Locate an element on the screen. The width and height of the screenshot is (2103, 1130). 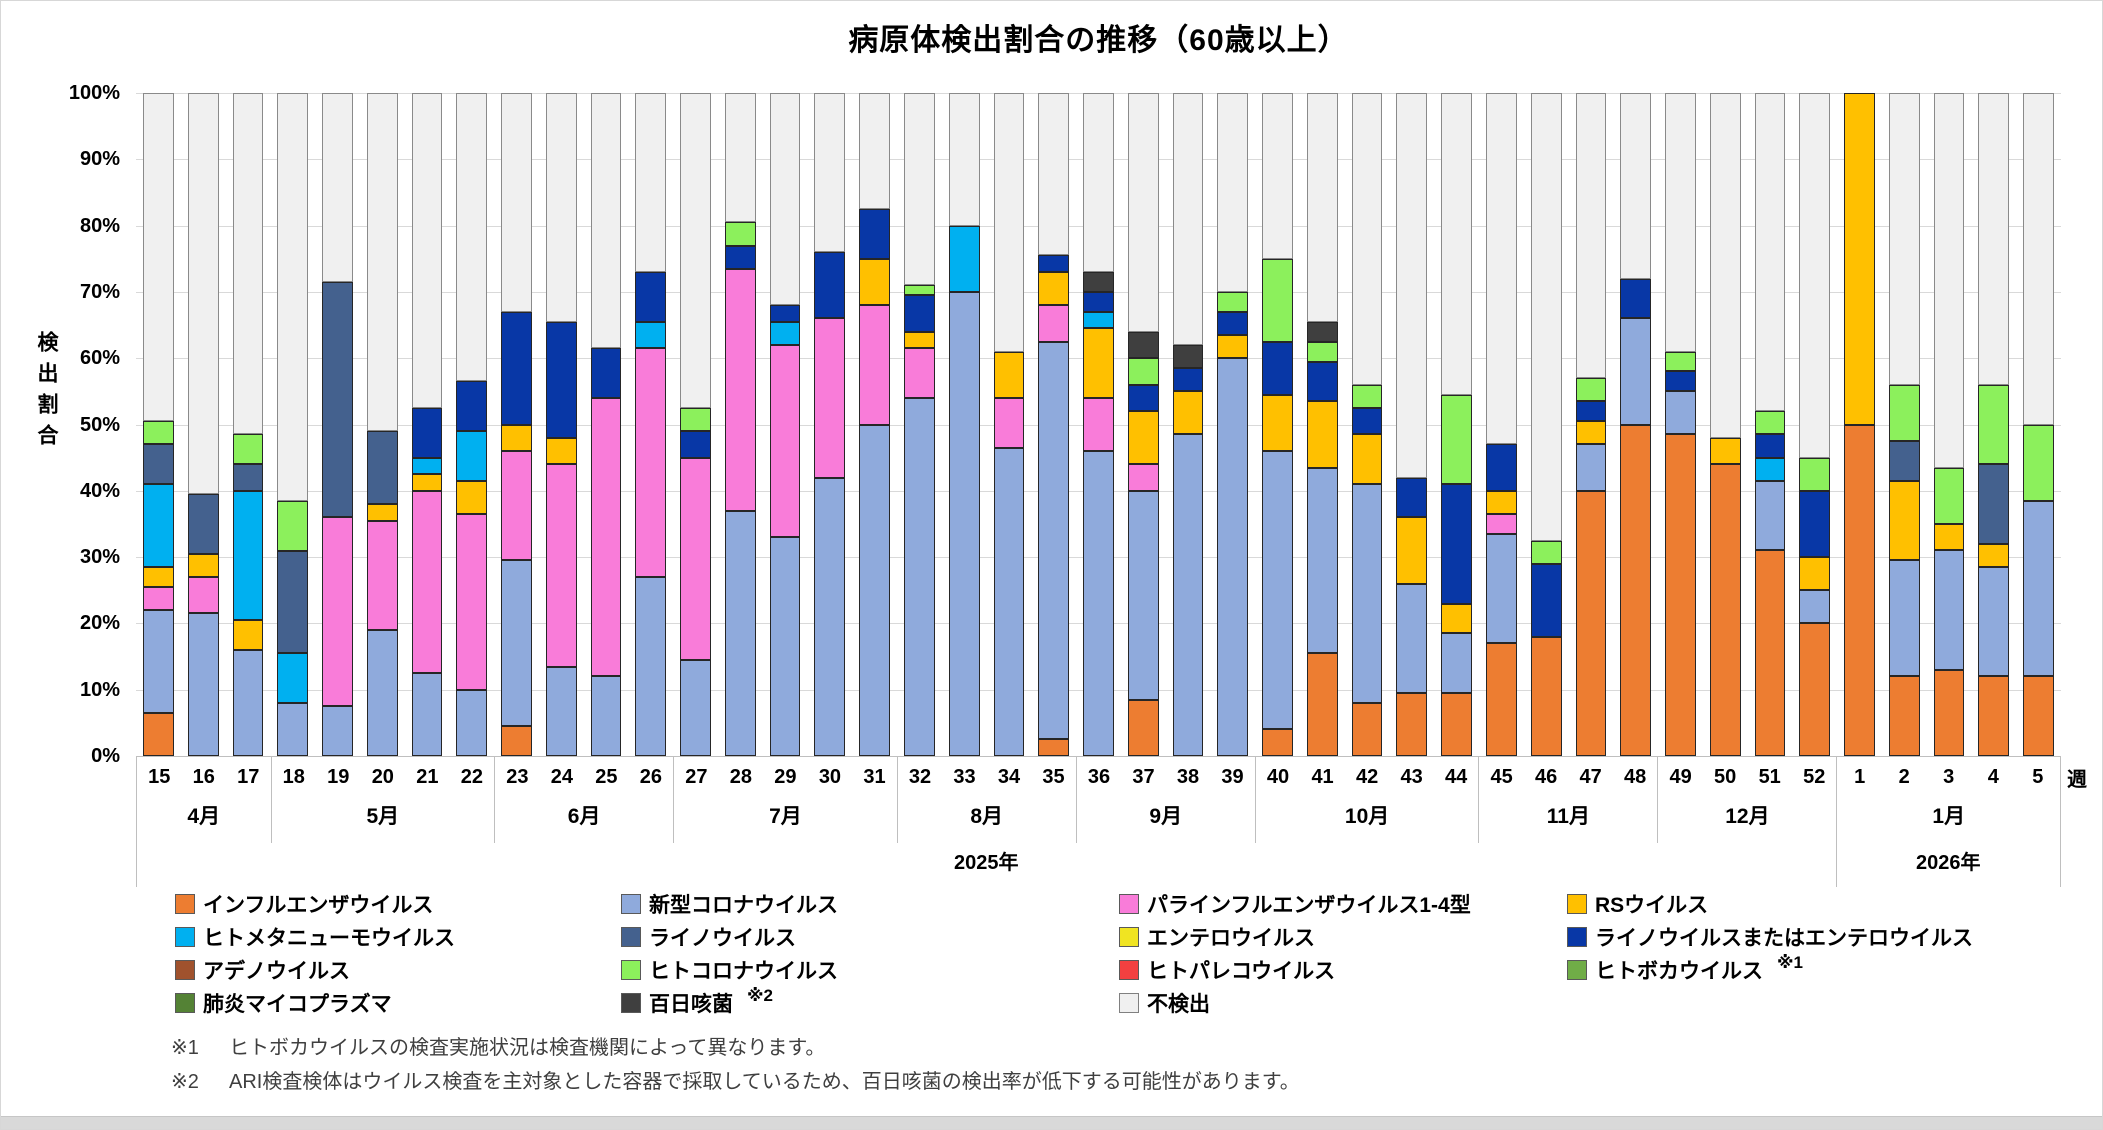
y-tick-0: 0% is located at coordinates (105, 756).